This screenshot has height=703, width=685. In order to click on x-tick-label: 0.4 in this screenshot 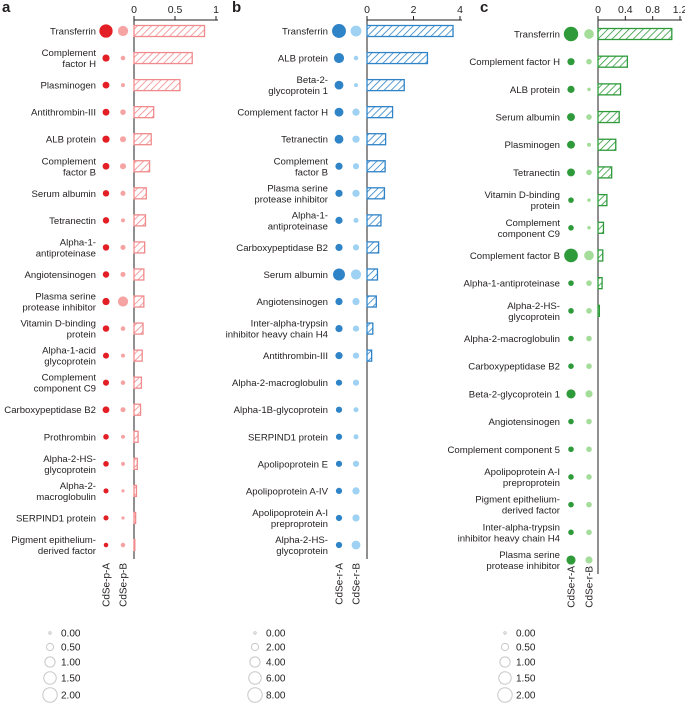, I will do `click(625, 10)`.